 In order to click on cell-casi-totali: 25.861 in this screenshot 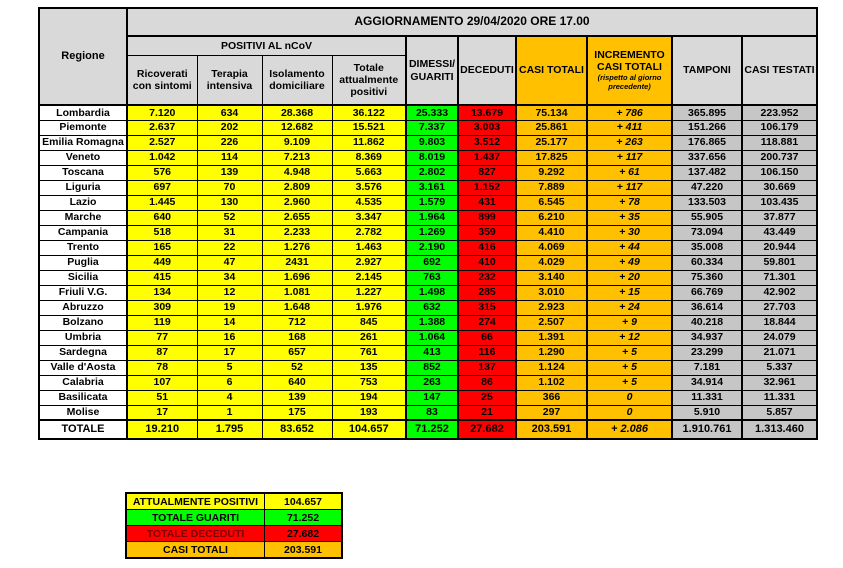, I will do `click(551, 127)`.